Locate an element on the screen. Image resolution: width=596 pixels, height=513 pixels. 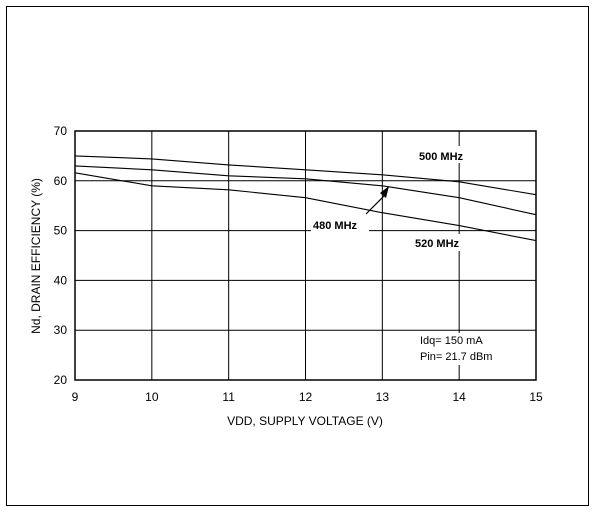
conditions-note-bg is located at coordinates (465, 349).